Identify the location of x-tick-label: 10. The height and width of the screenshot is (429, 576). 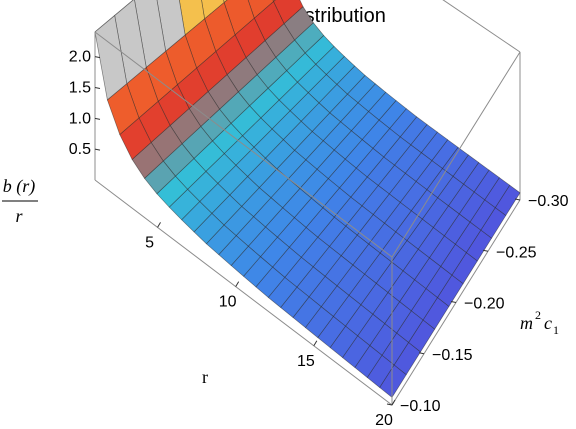
(228, 302).